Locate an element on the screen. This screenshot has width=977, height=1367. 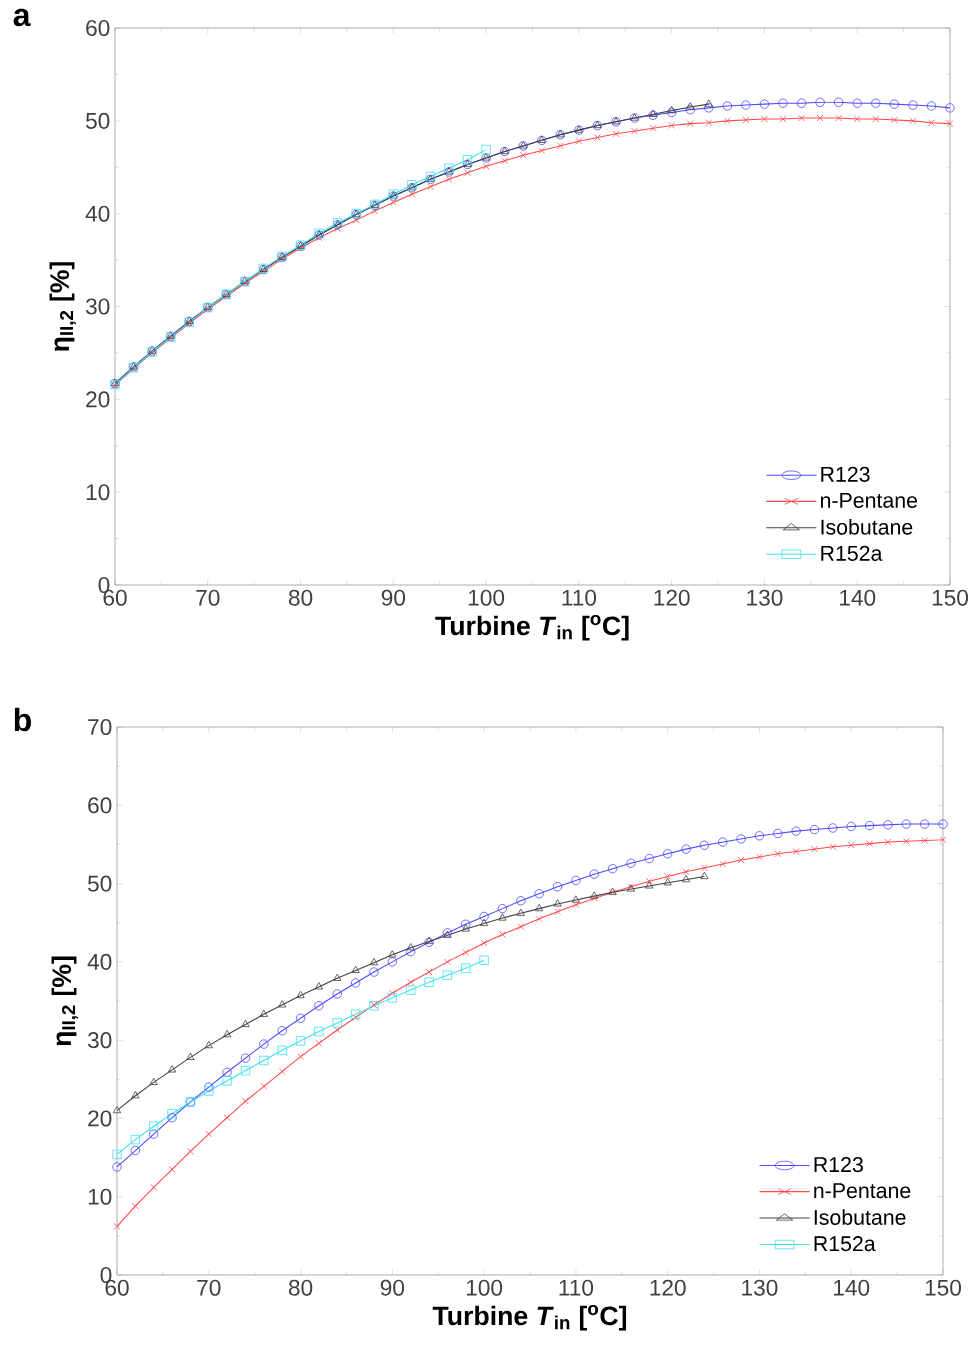
legend-label: R152a is located at coordinates (852, 553).